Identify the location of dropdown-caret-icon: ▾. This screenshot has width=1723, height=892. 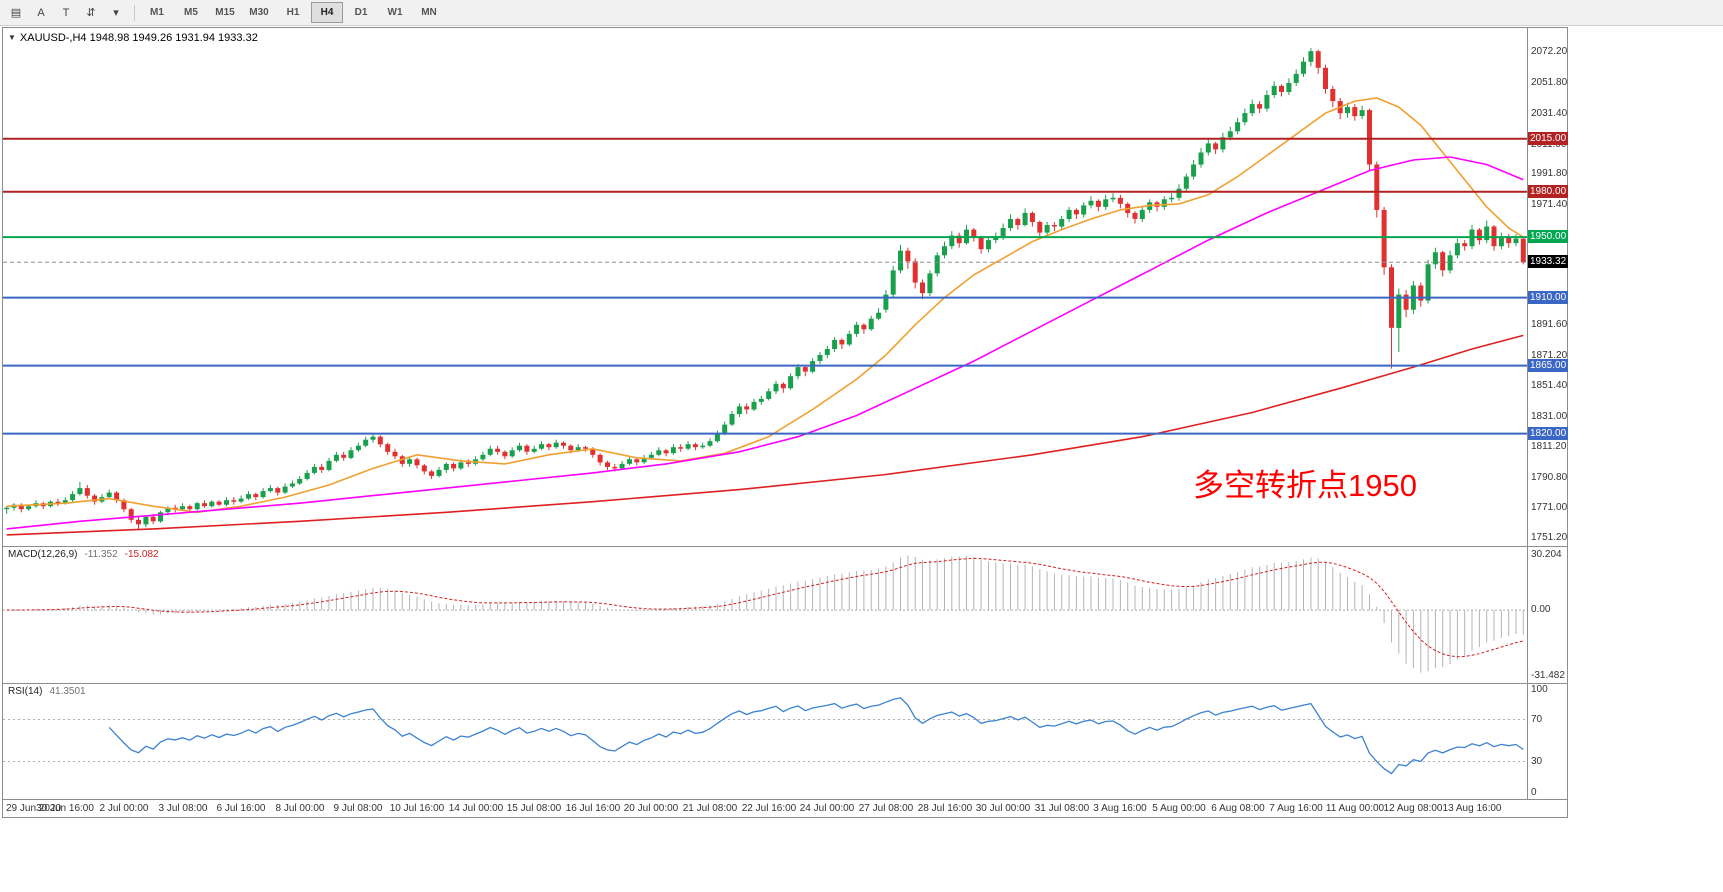
(116, 13).